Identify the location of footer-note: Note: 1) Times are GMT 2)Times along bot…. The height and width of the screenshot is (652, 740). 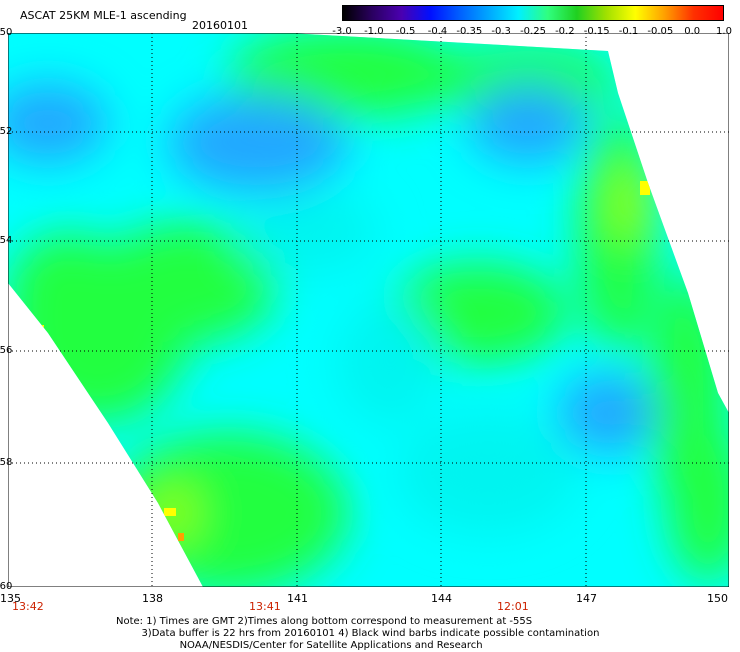
(357, 634).